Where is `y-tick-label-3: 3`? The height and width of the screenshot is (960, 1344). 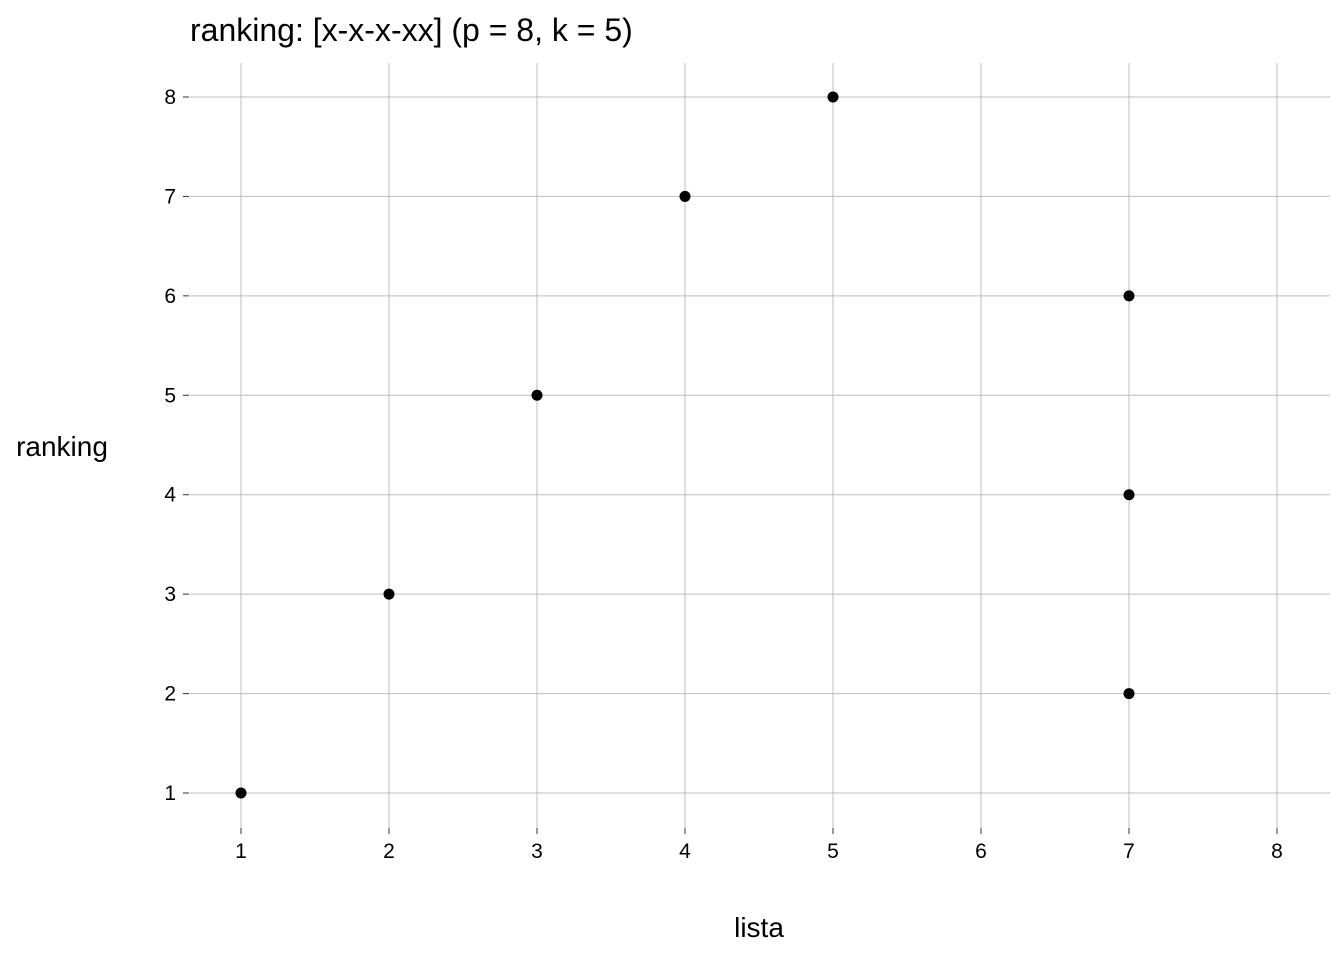
y-tick-label-3: 3 is located at coordinates (170, 594).